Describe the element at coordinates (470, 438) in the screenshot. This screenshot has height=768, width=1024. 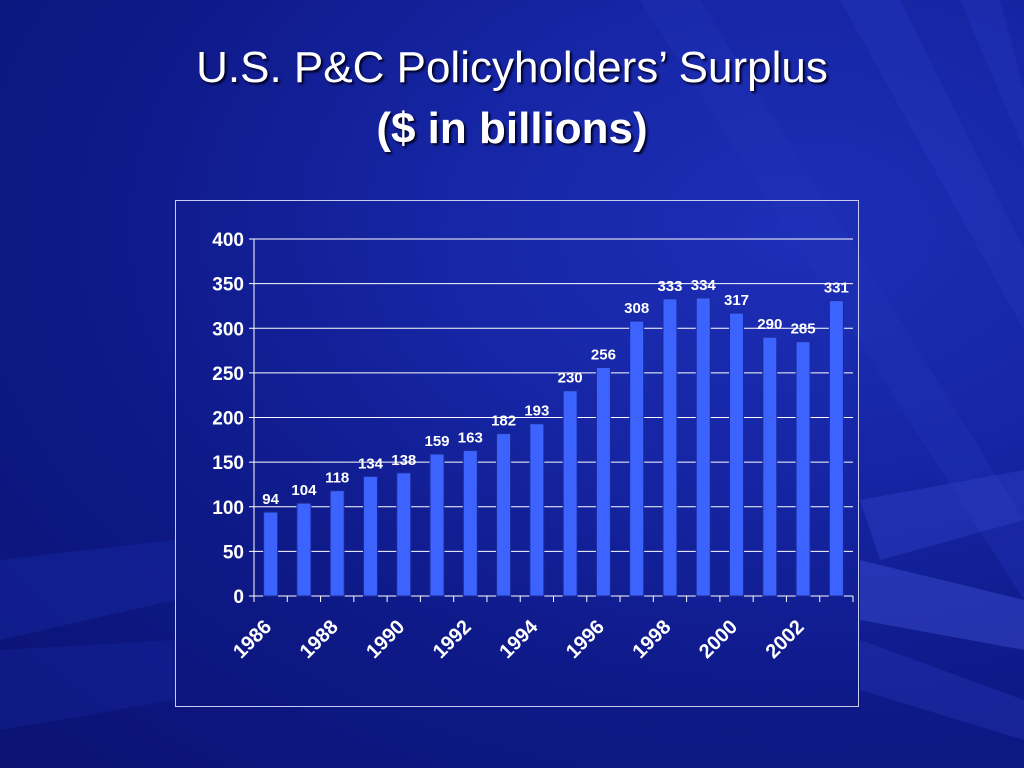
I see `data-label: 163` at that location.